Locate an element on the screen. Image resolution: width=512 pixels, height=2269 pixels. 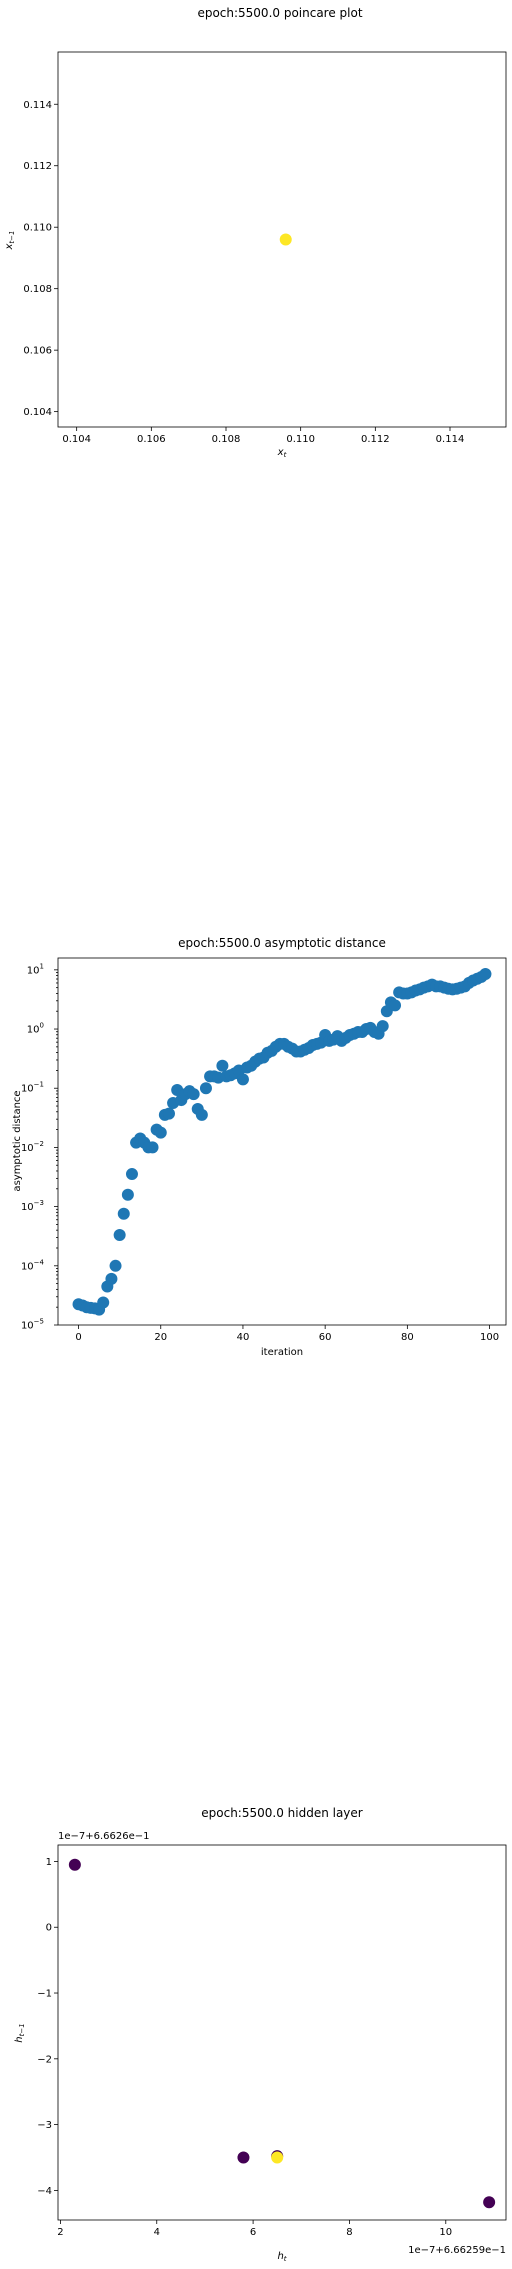
hidden-ytick-label: −4 is located at coordinates (44, 2191).